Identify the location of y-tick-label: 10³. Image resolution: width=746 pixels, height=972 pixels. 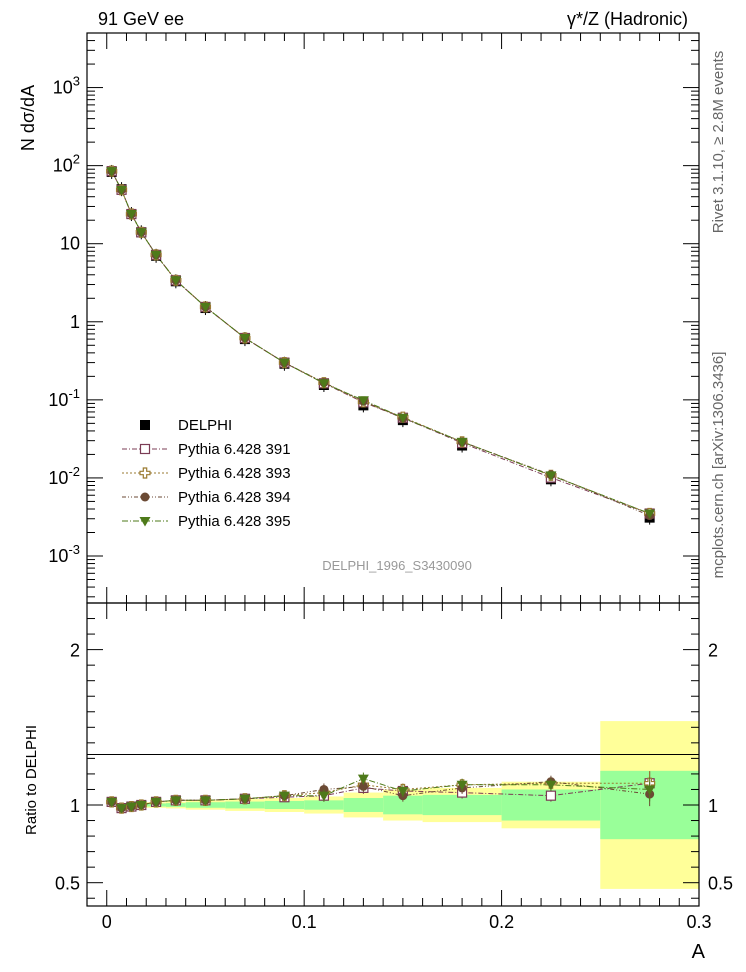
(66, 86).